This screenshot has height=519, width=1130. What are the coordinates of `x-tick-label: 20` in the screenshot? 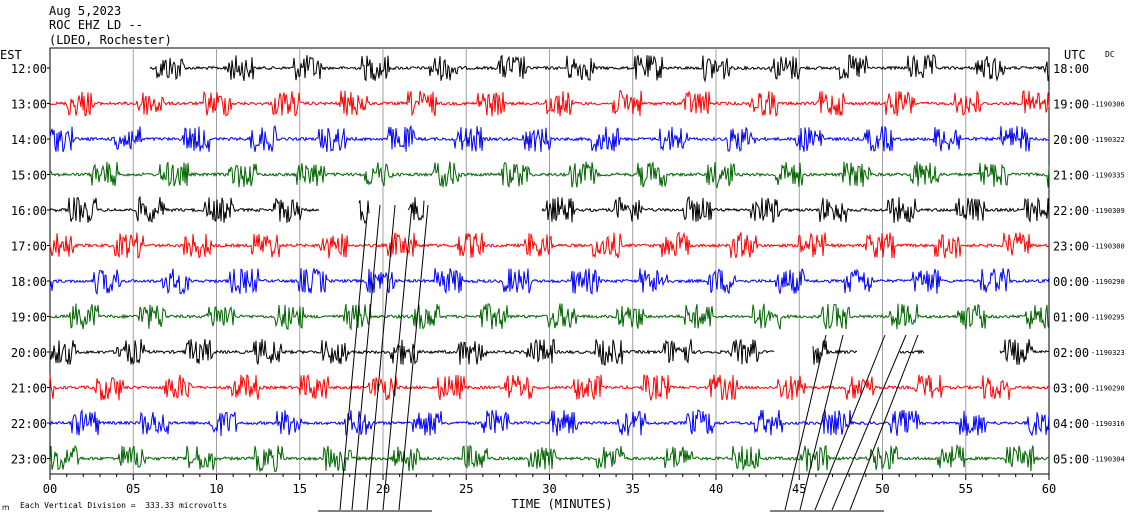 It's located at (383, 489).